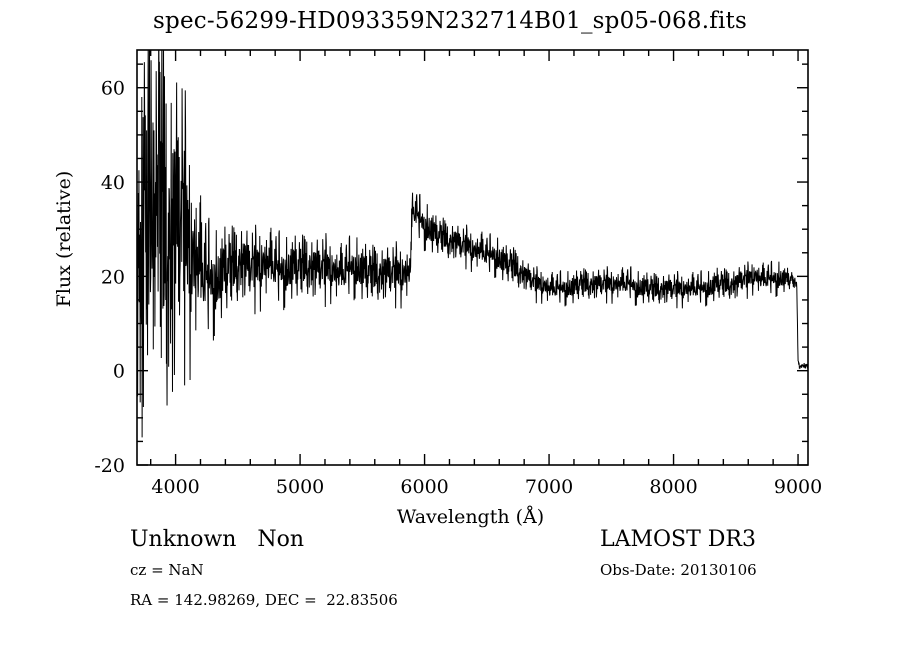 The height and width of the screenshot is (649, 900). I want to click on coordinates: RA = 142.98269, DEC = 22.83506, so click(264, 600).